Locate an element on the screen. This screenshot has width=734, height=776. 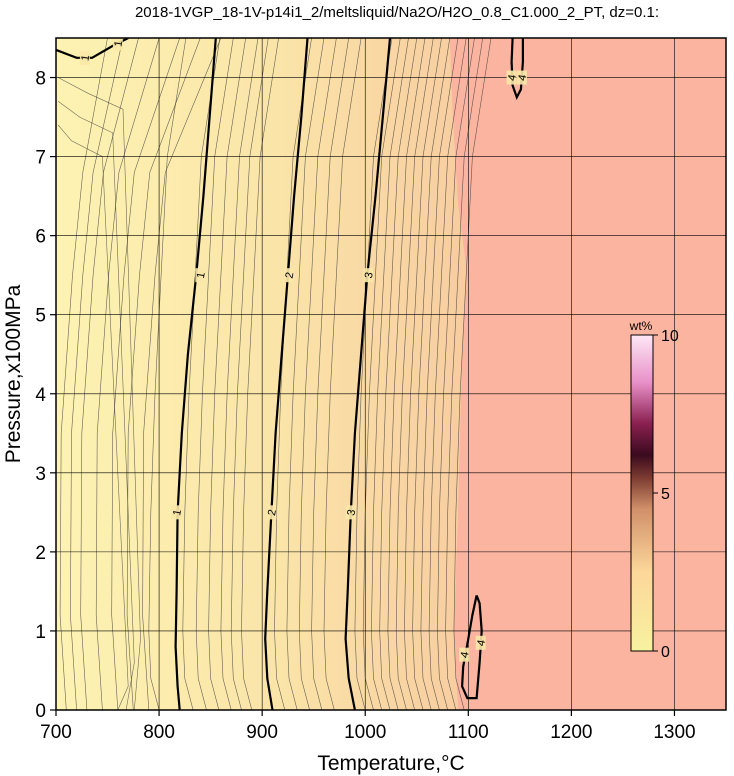
y-tick-label: 1 is located at coordinates (40, 632).